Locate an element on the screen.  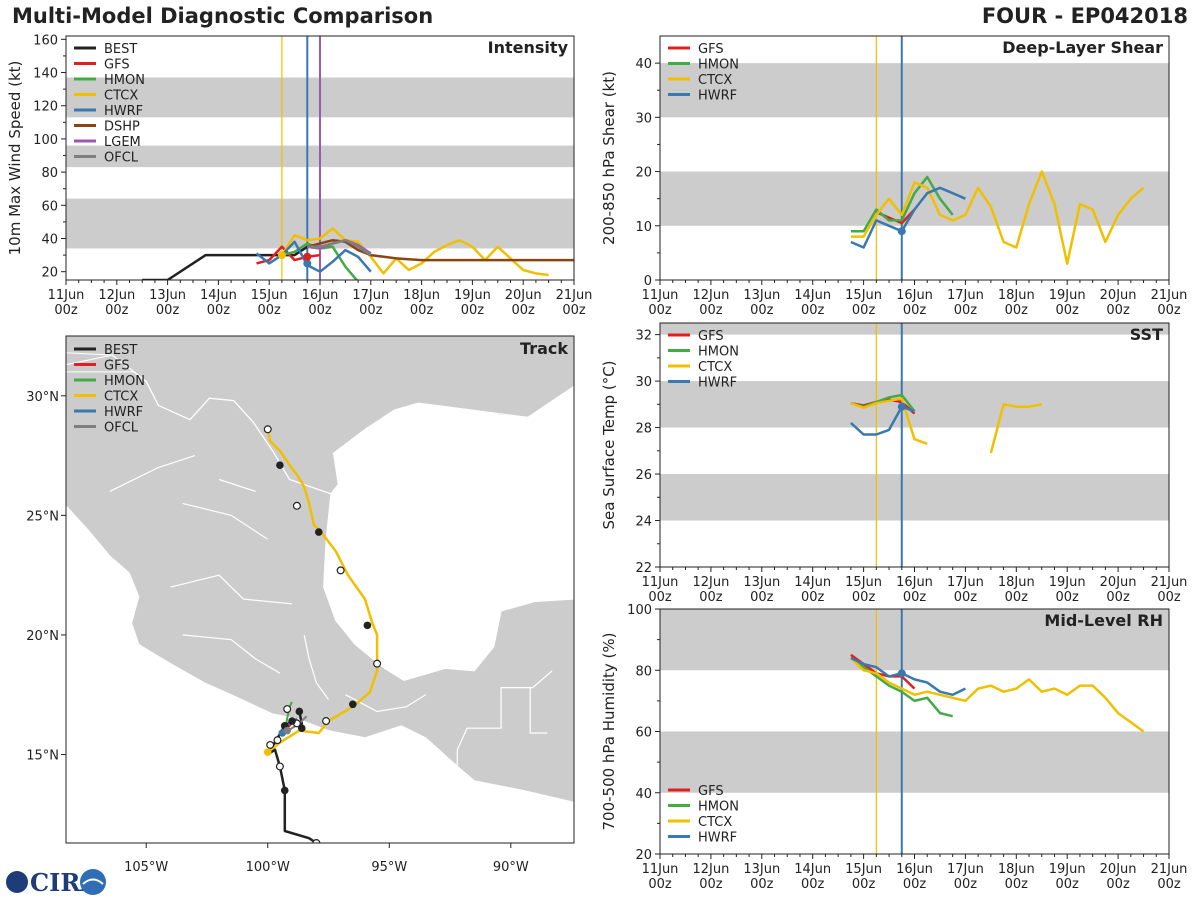
y-tick-label: 22 is located at coordinates (643, 568).